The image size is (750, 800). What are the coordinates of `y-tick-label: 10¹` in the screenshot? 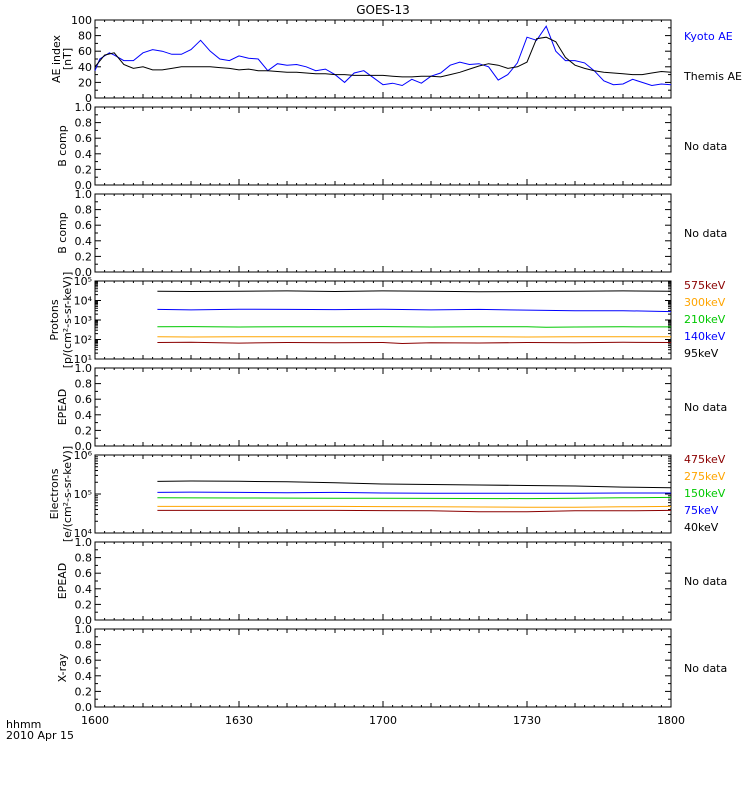 It's located at (83, 359).